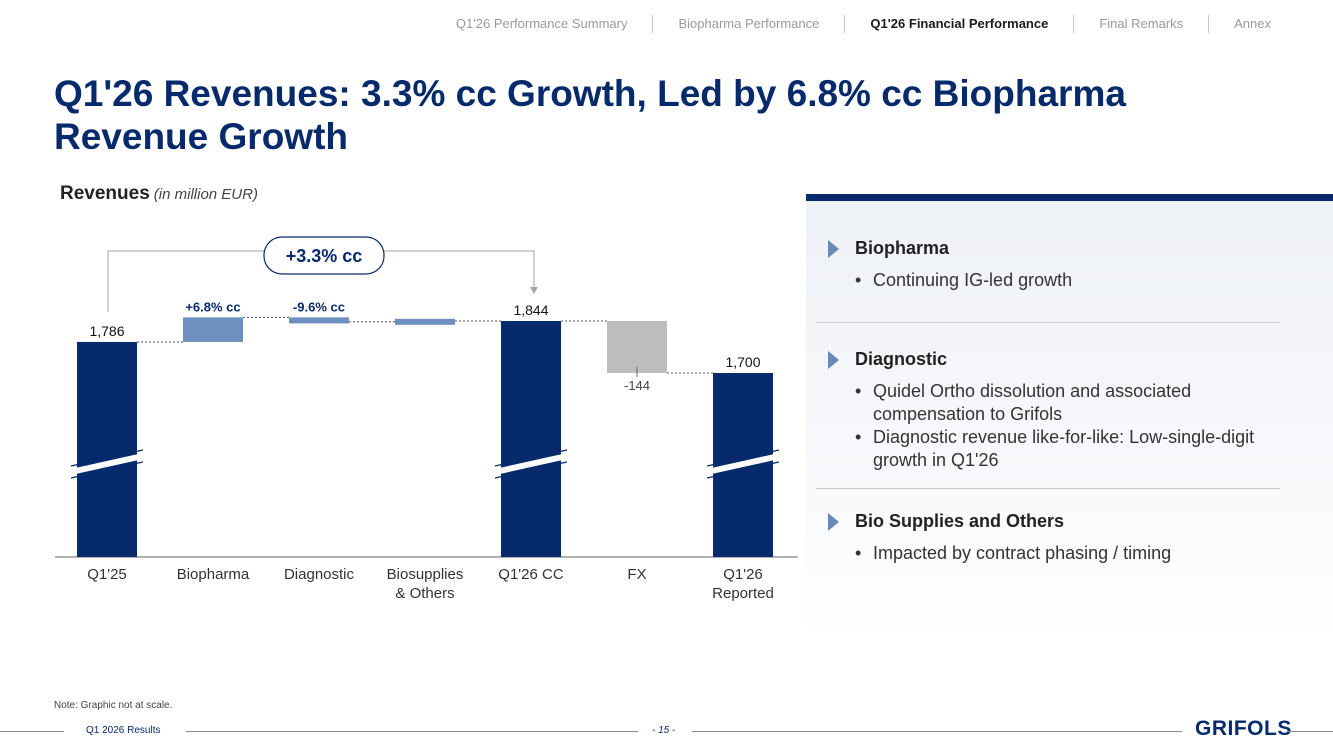 The height and width of the screenshot is (749, 1333). Describe the element at coordinates (531, 574) in the screenshot. I see `x-tick-label: Q1'26 CC` at that location.